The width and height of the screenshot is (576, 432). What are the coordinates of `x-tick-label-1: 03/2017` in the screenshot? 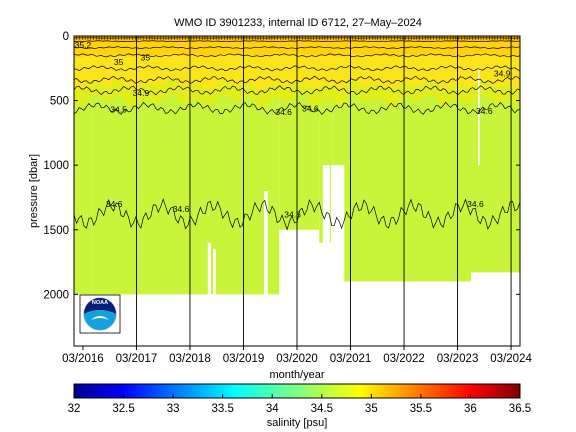 It's located at (137, 359).